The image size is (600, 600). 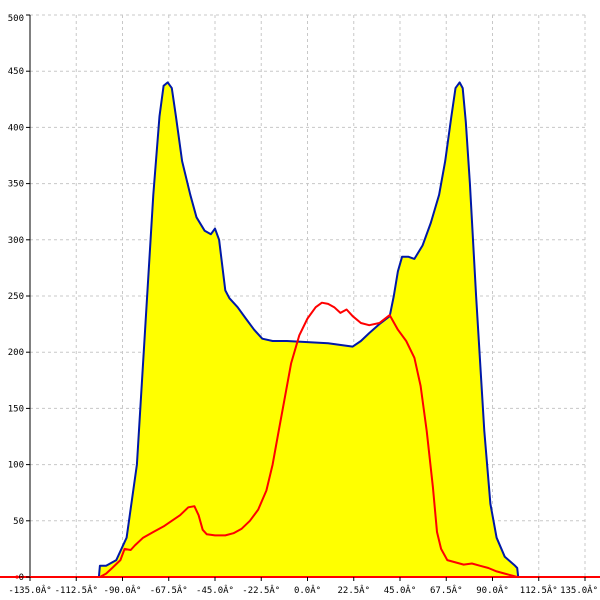 What do you see at coordinates (492, 590) in the screenshot?
I see `x-tick-label-10: 90.0Â°` at bounding box center [492, 590].